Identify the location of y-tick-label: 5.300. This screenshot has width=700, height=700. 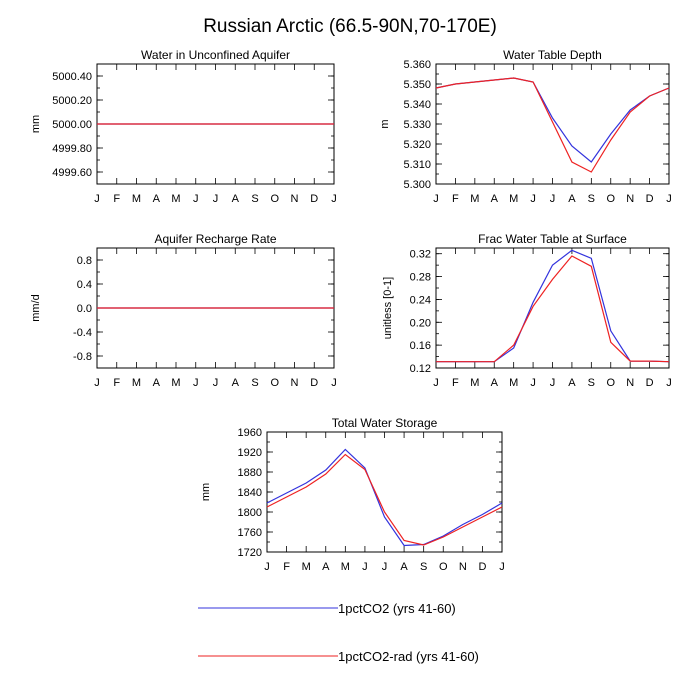
(417, 185).